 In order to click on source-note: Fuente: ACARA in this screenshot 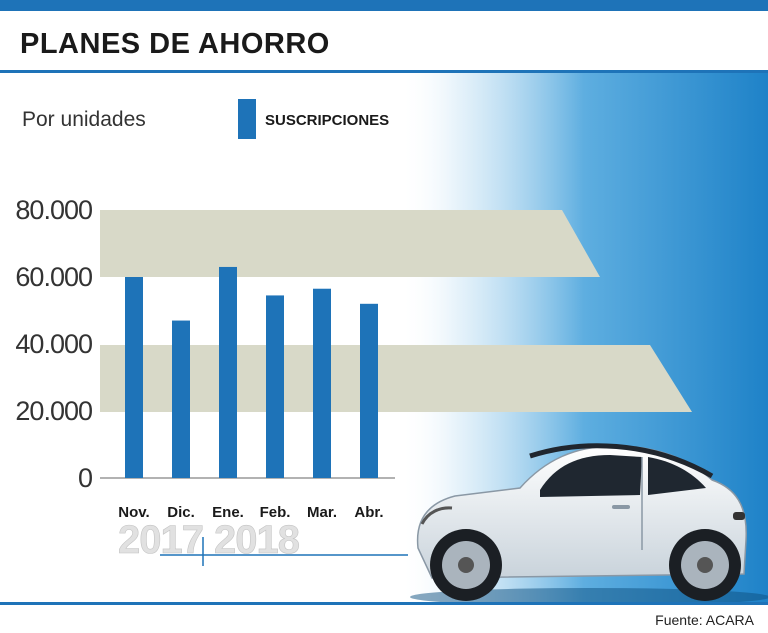, I will do `click(704, 620)`.